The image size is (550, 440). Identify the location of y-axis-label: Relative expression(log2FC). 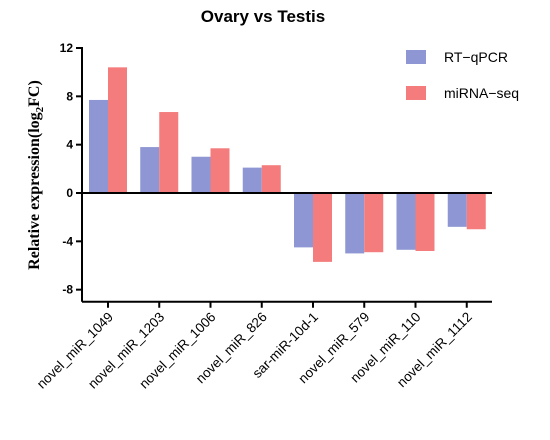
(36, 175).